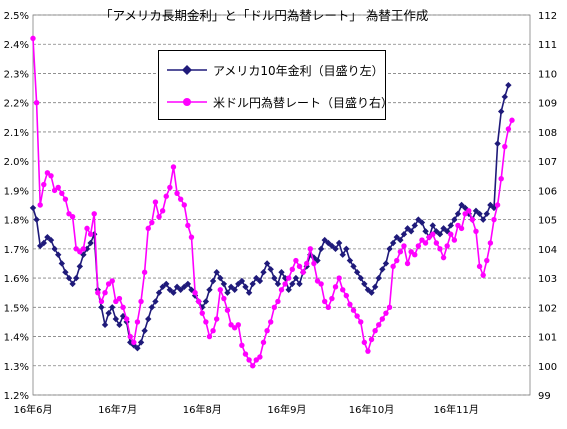 Image resolution: width=567 pixels, height=429 pixels. What do you see at coordinates (544, 396) in the screenshot?
I see `y-right-tick-label: 99` at bounding box center [544, 396].